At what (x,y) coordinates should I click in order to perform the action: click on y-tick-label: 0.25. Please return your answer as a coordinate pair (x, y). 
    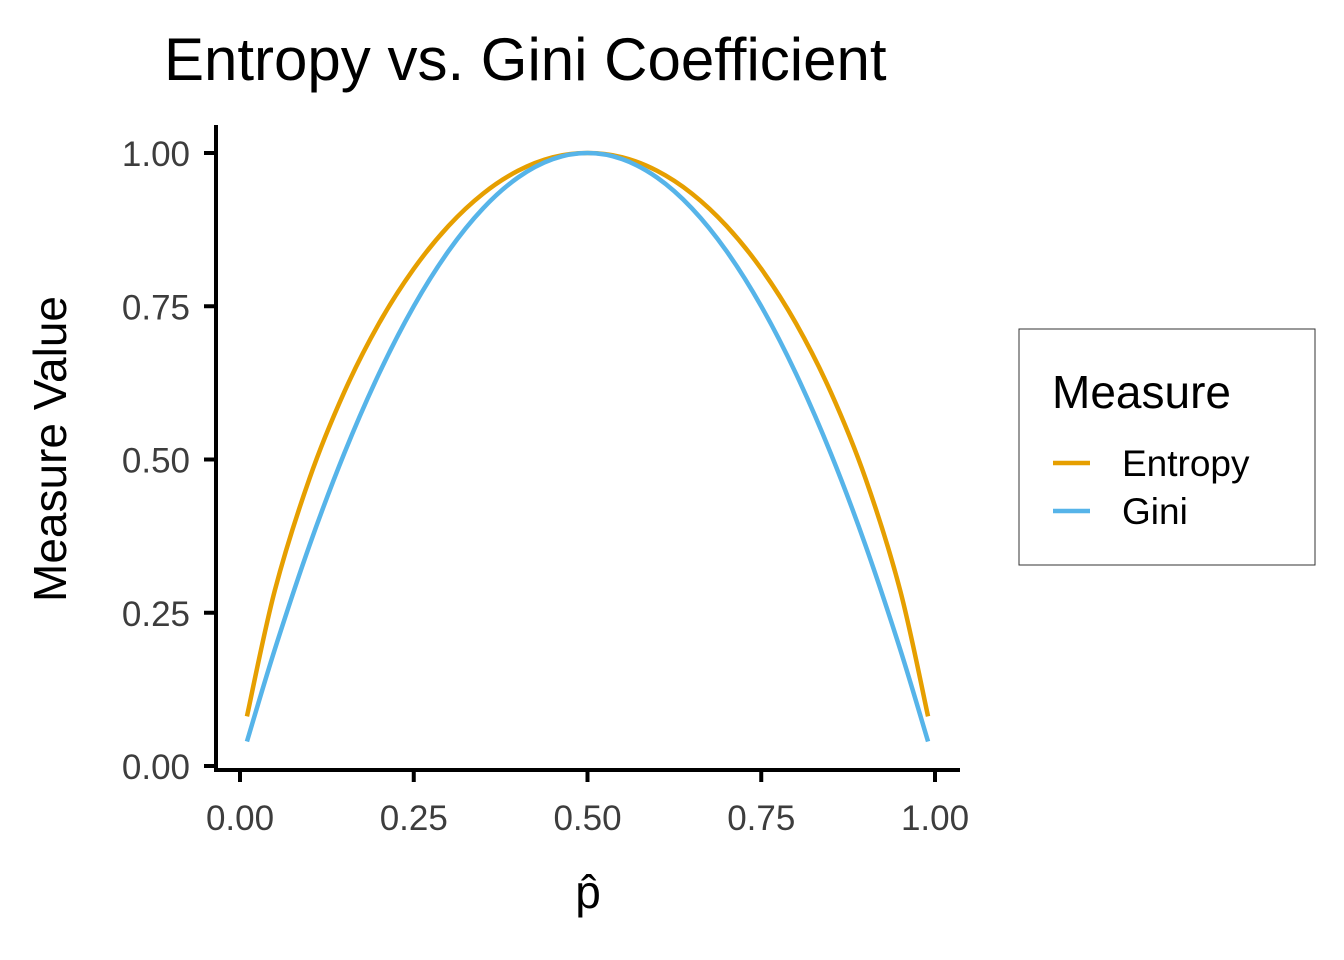
    Looking at the image, I should click on (156, 614).